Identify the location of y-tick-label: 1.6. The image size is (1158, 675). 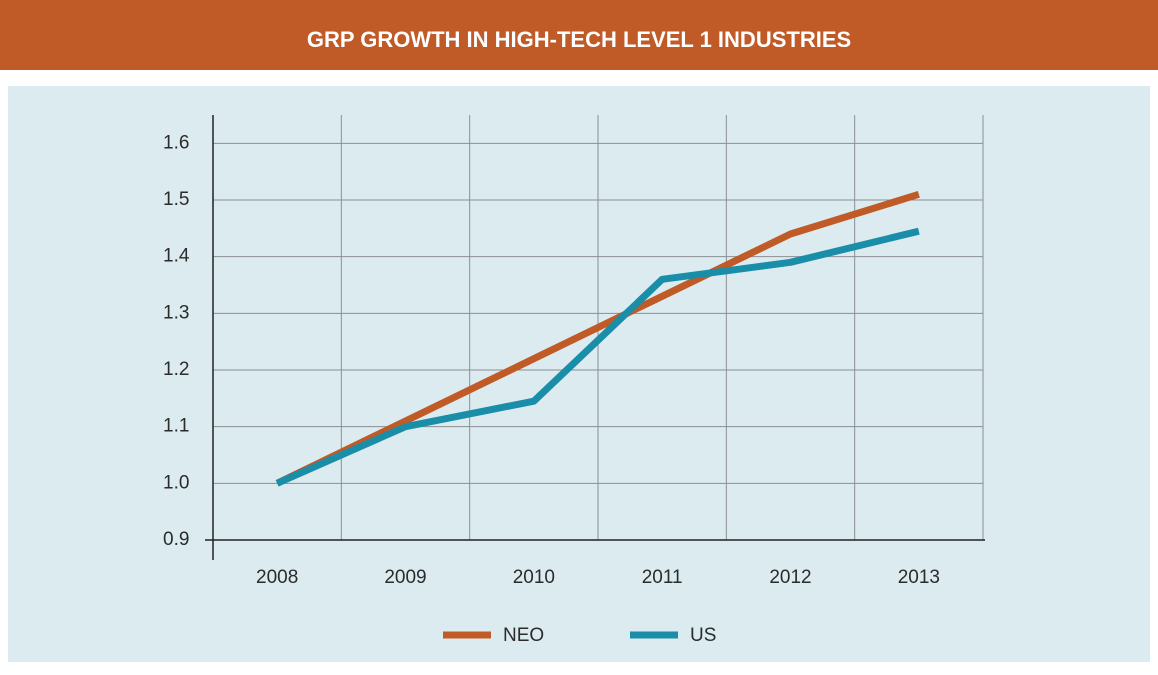
(176, 142).